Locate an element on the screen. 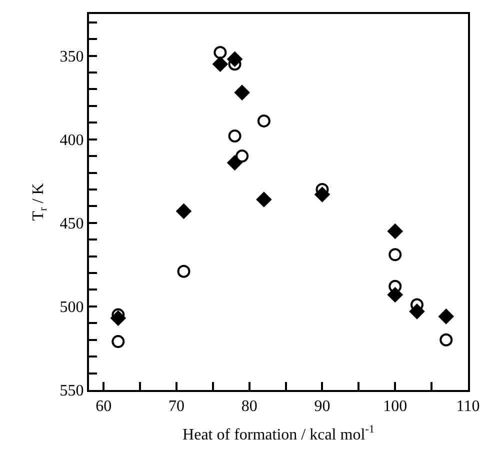 The width and height of the screenshot is (481, 452). x-tick-label: 100 is located at coordinates (395, 407).